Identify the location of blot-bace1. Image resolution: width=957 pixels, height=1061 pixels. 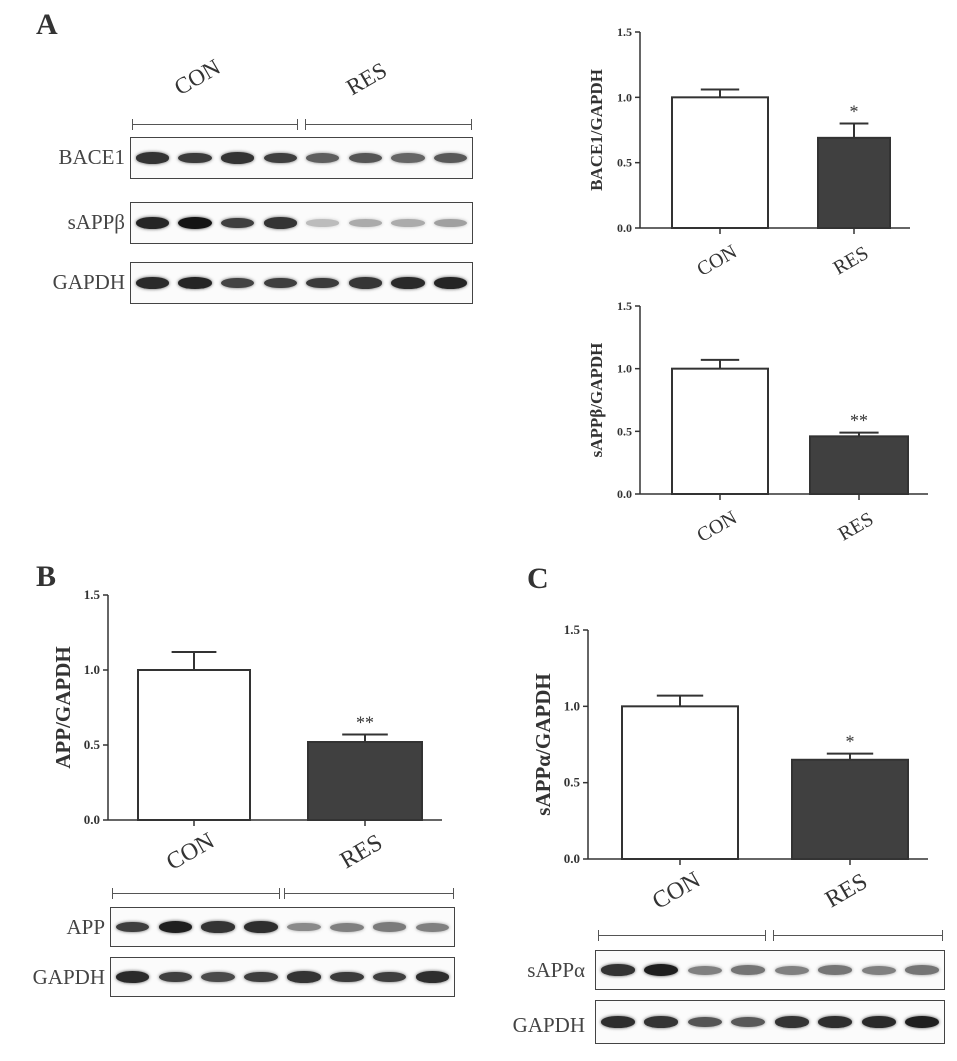
(301, 158).